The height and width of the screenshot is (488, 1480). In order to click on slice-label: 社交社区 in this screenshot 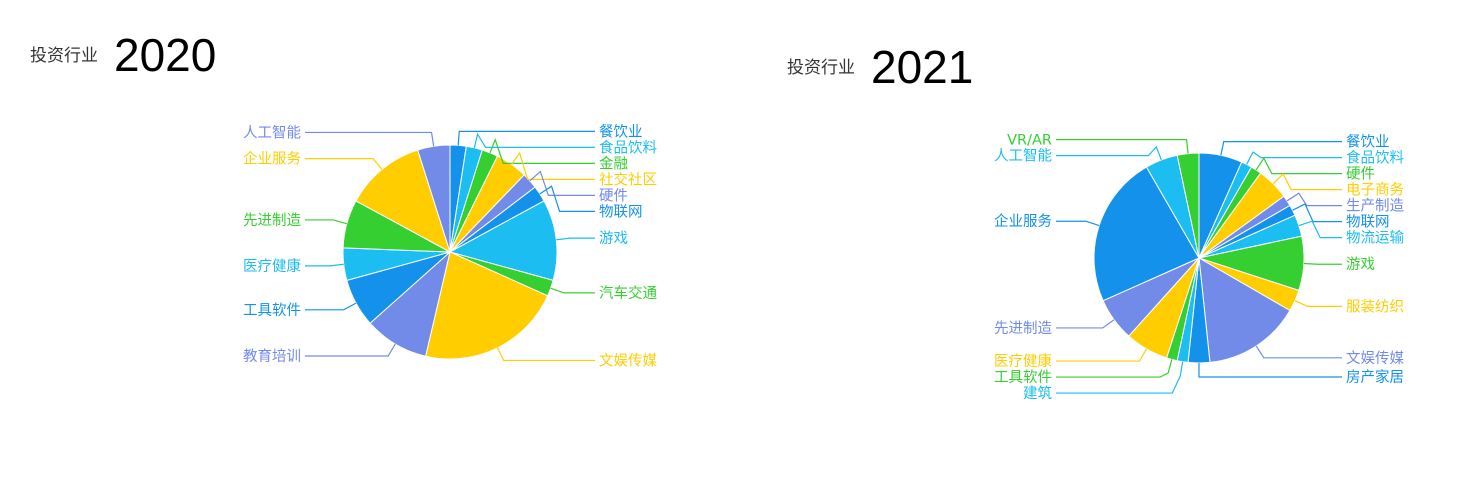, I will do `click(628, 179)`.